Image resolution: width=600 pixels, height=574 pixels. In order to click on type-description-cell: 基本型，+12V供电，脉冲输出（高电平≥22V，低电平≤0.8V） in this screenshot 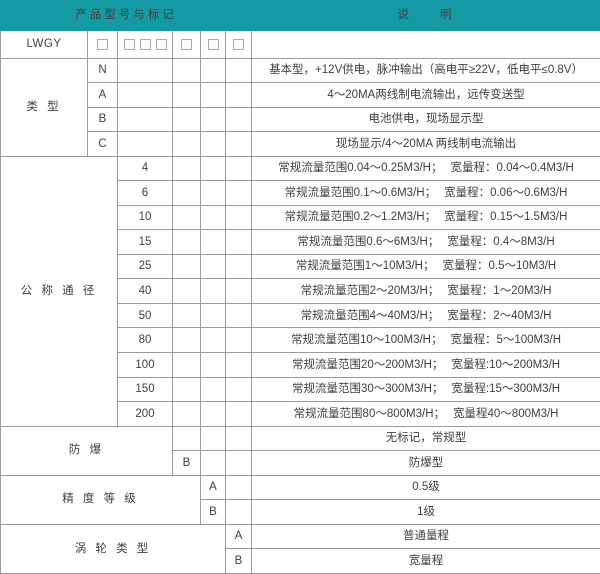, I will do `click(425, 70)`.